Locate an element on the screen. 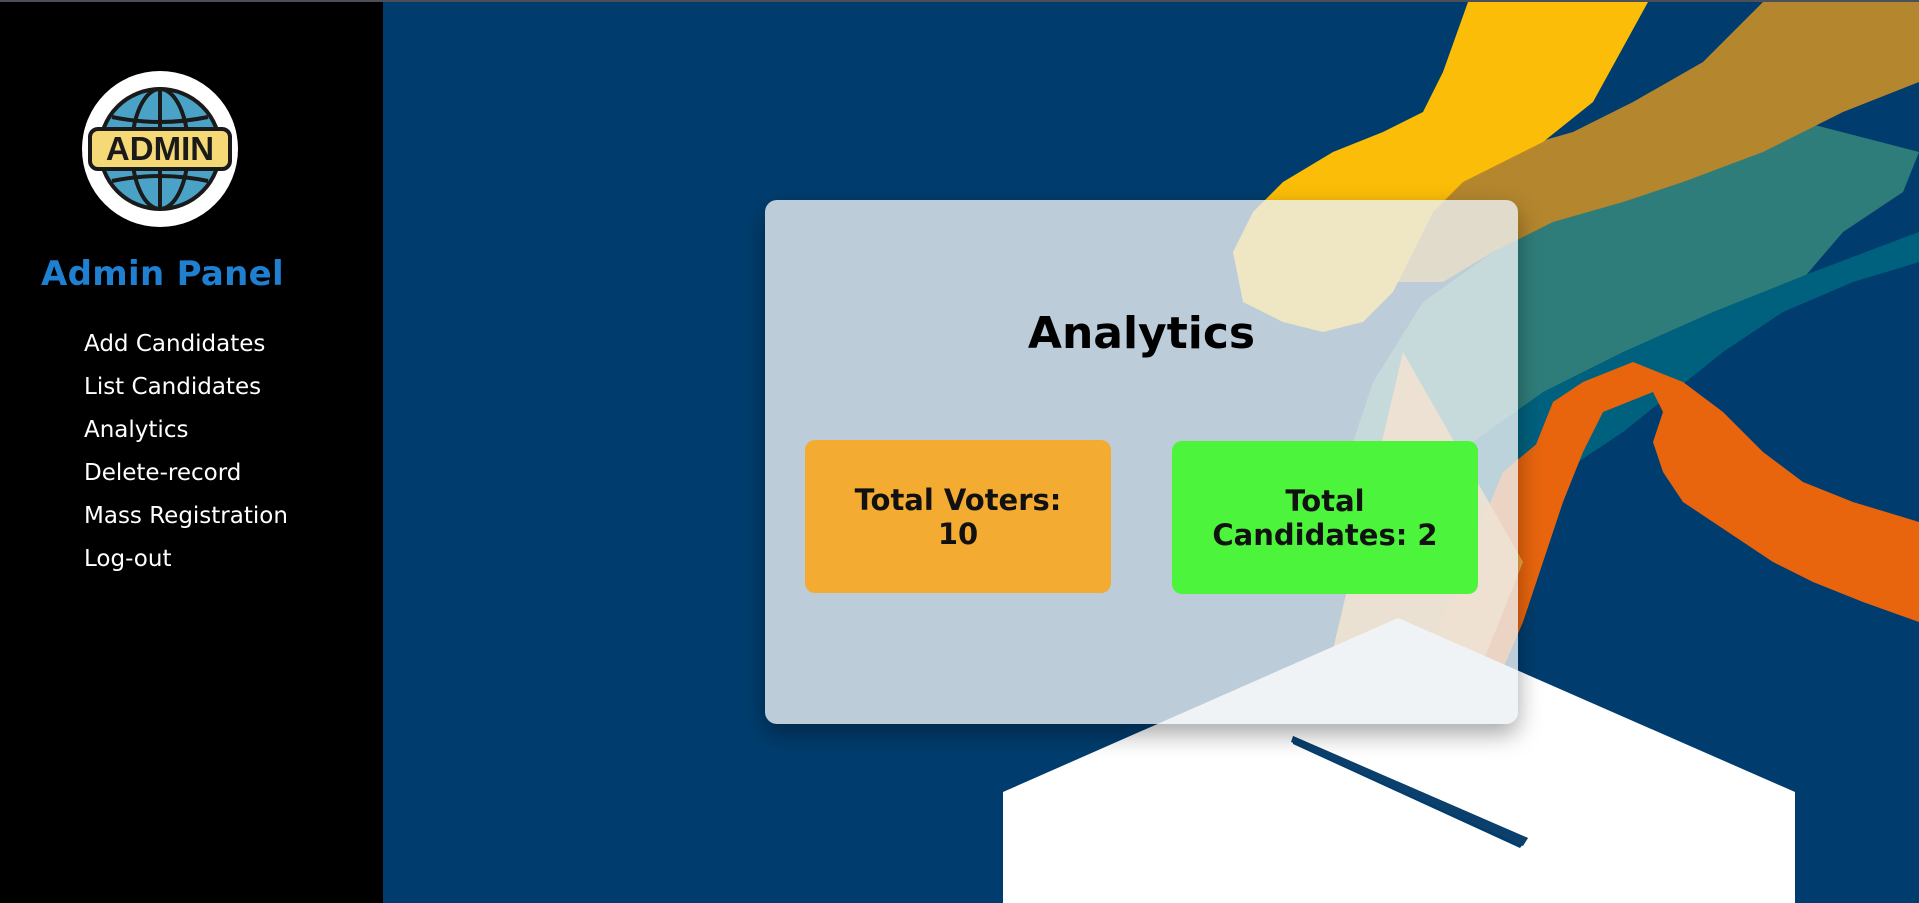 The width and height of the screenshot is (1919, 903). total-voters-card: Total Voters: 10 is located at coordinates (958, 516).